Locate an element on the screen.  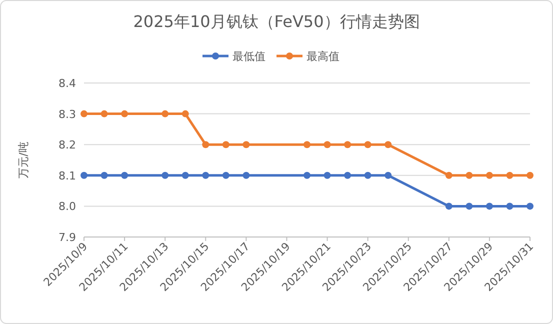
y-tick-label: 8.4 is located at coordinates (67, 83).